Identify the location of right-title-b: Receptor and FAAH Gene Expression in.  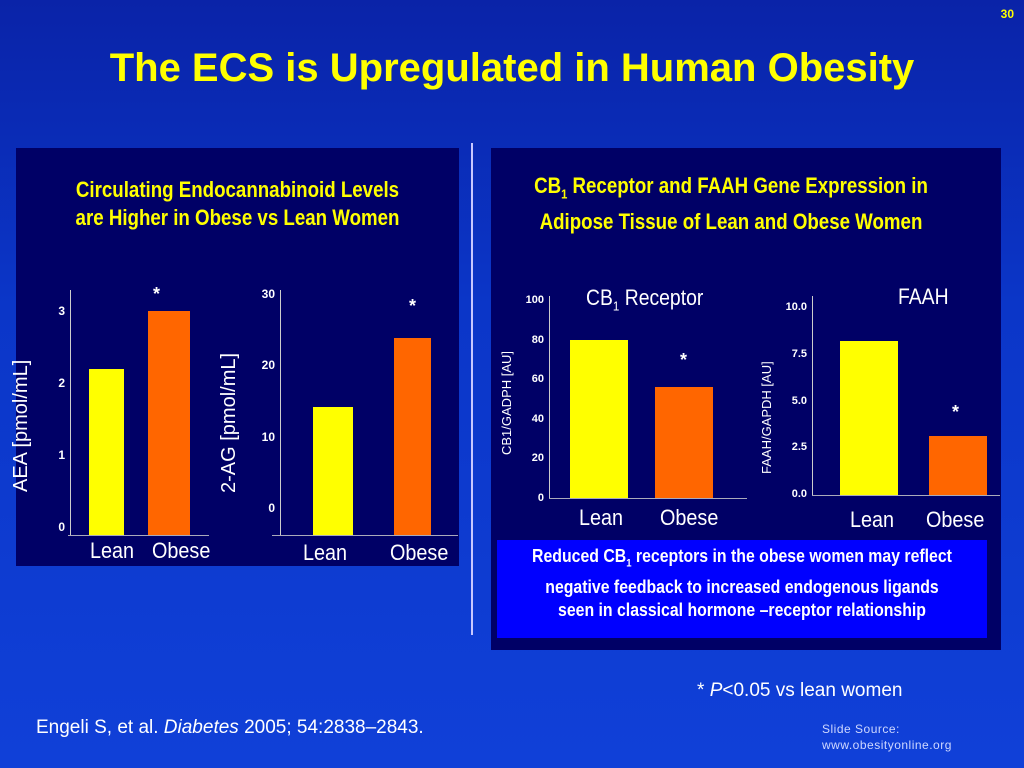
(747, 185).